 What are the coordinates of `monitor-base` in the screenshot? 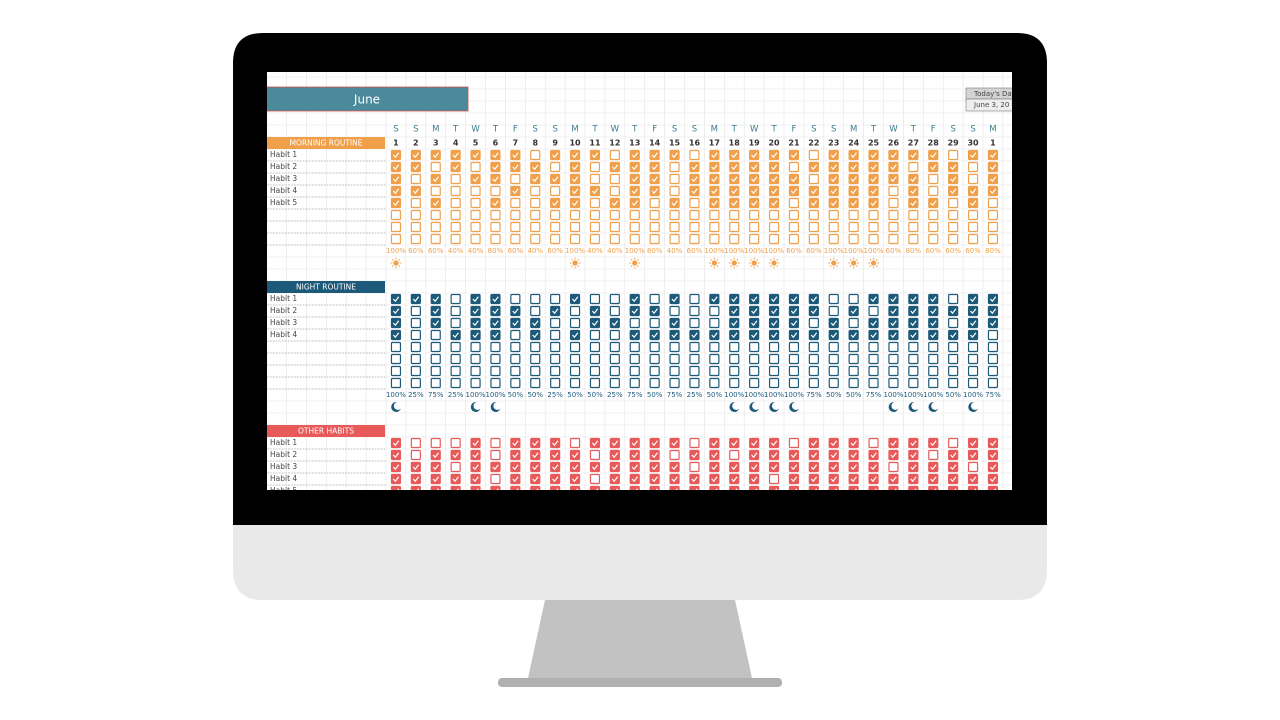 It's located at (640, 682).